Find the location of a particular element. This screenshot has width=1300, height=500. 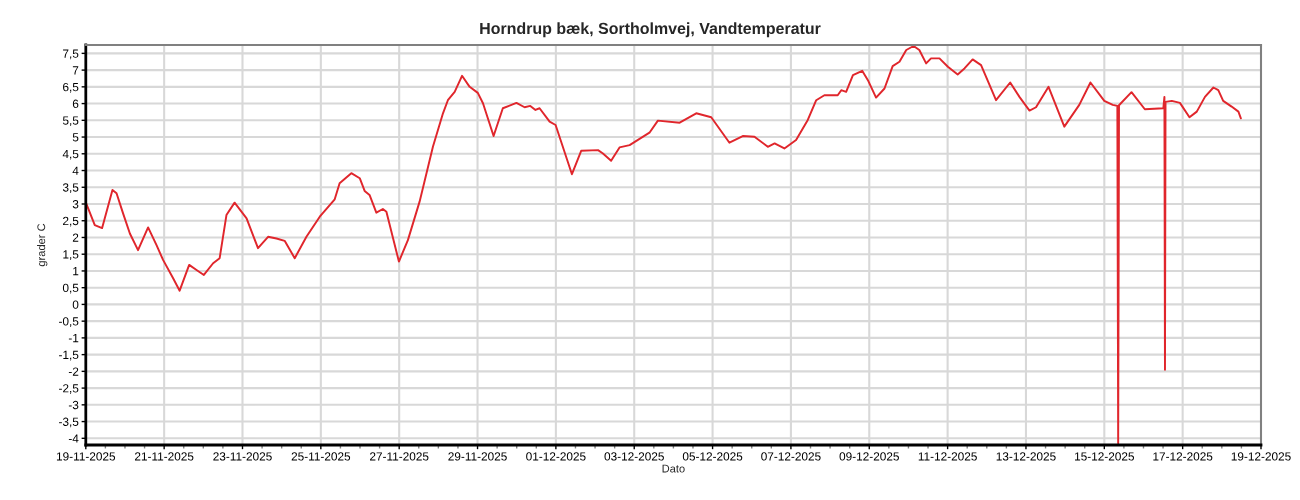

y-tick-label: -1,5 is located at coordinates (69, 355).